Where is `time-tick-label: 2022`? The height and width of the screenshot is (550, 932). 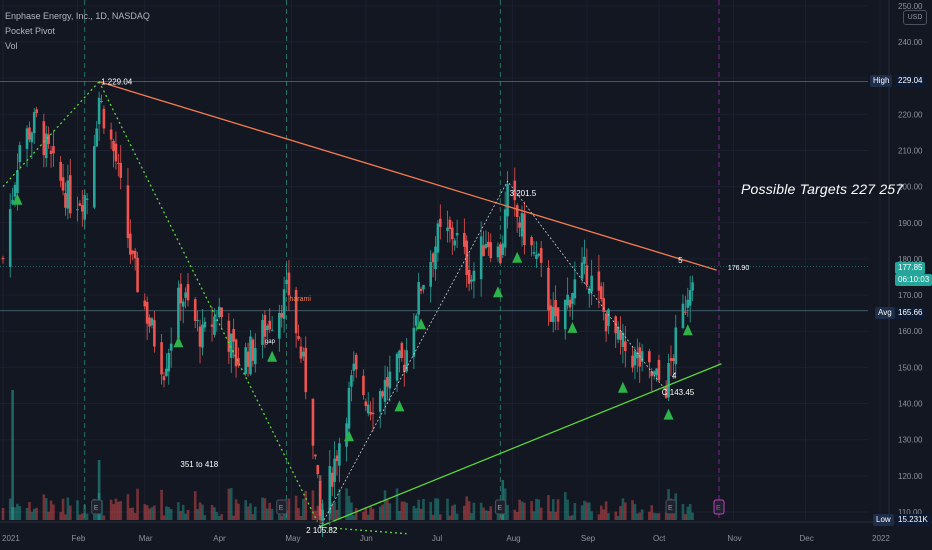 time-tick-label: 2022 is located at coordinates (881, 538).